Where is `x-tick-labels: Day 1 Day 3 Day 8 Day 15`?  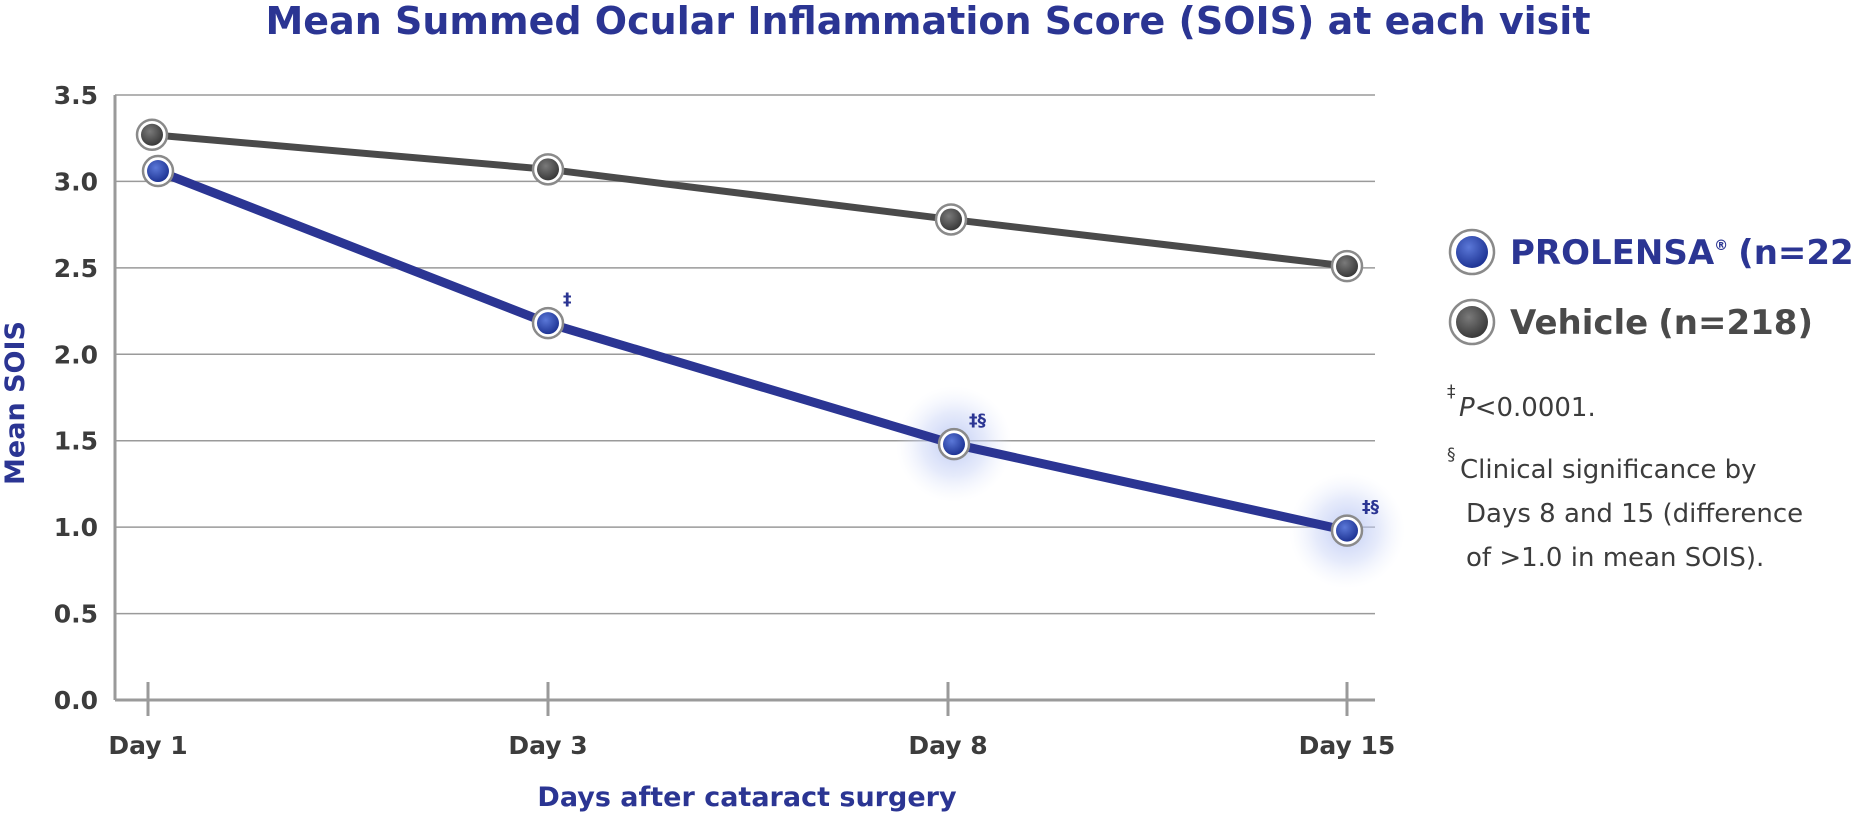 x-tick-labels: Day 1 Day 3 Day 8 Day 15 is located at coordinates (751, 745).